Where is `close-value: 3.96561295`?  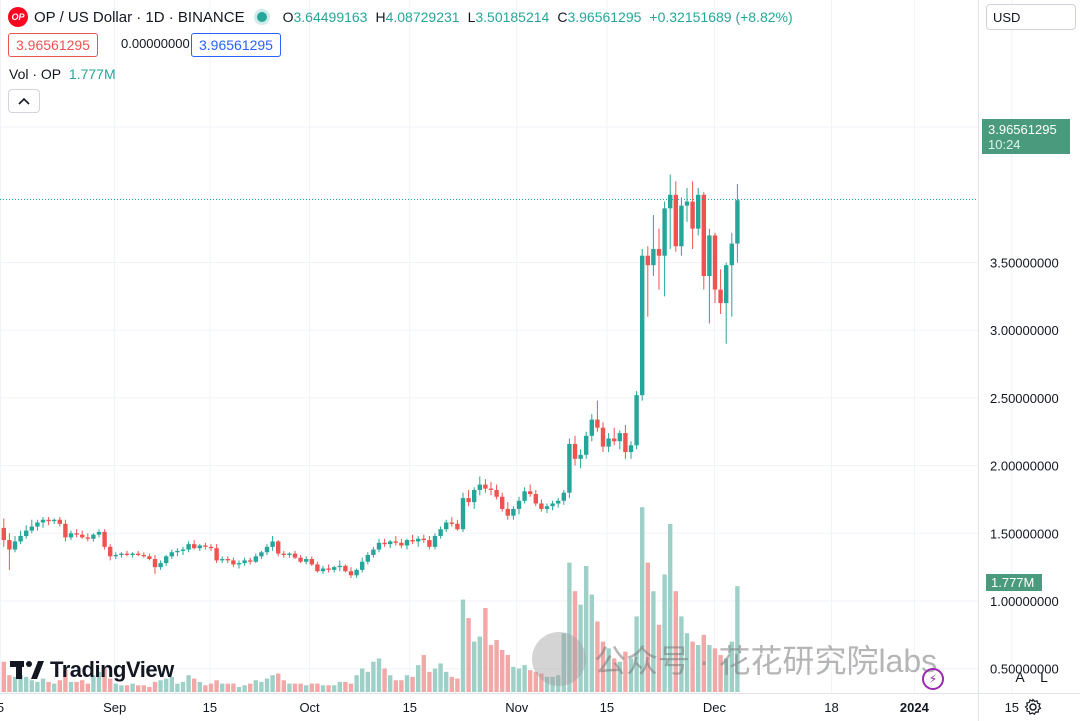 close-value: 3.96561295 is located at coordinates (604, 17).